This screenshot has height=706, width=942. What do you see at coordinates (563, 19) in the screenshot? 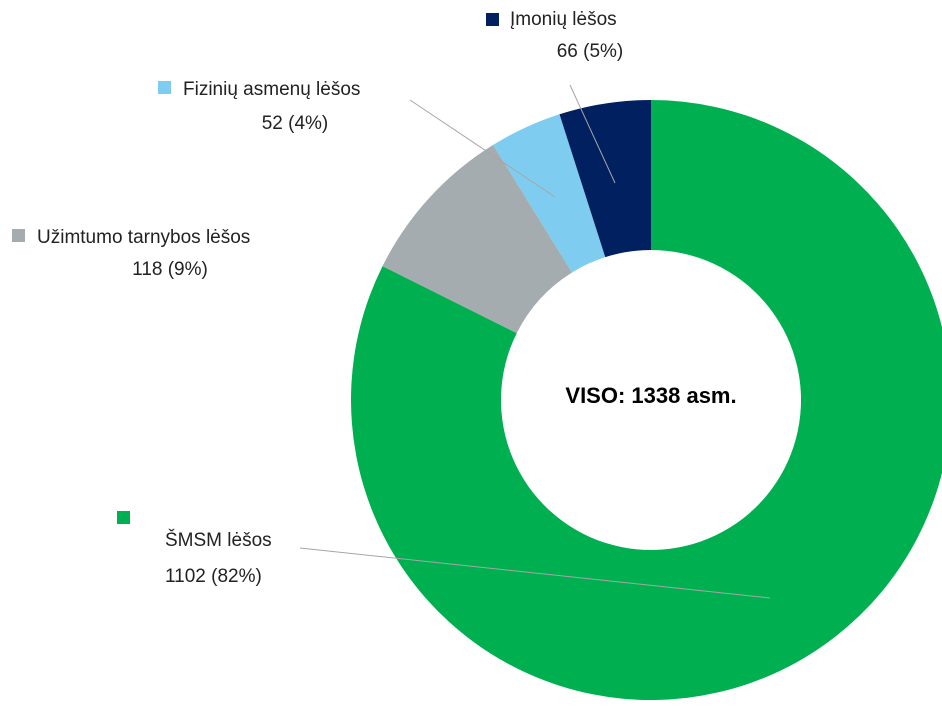
I see `category-label: Įmonių lėšos` at bounding box center [563, 19].